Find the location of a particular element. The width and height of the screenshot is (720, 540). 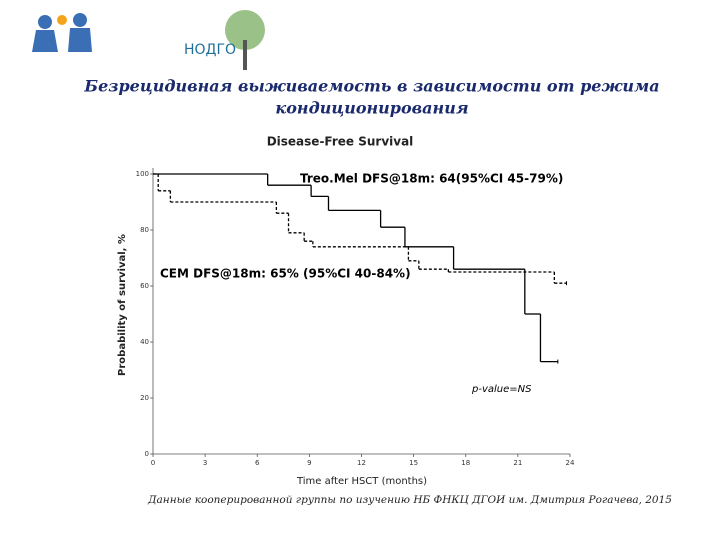

y-tick-label: 80 is located at coordinates (144, 230).